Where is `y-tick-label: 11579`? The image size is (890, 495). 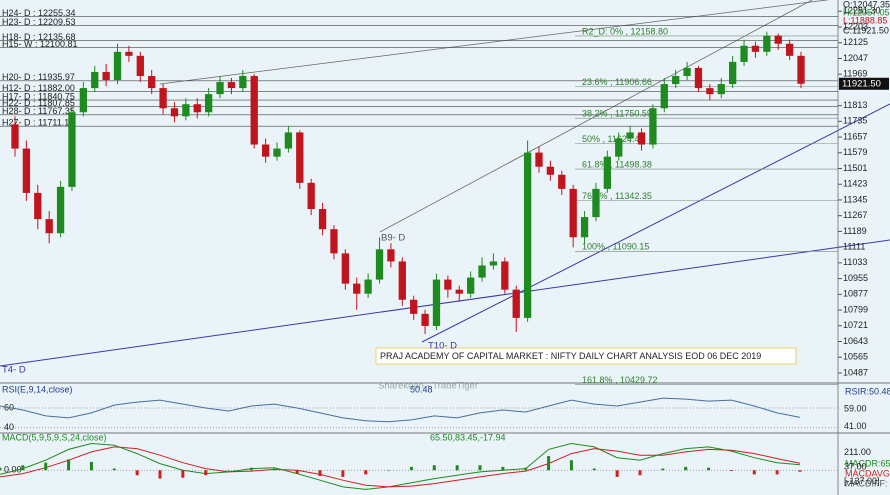
y-tick-label: 11579 is located at coordinates (855, 152).